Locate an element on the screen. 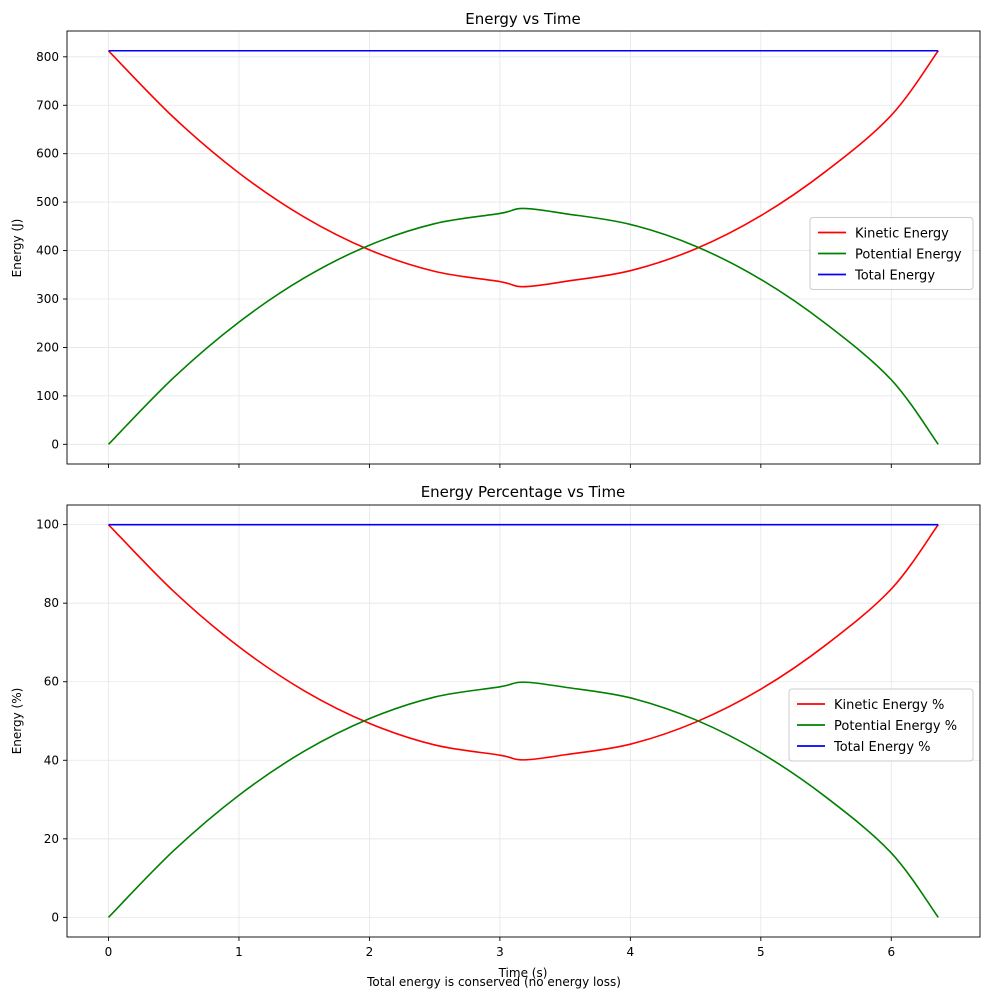  x-tick-label: 5 is located at coordinates (761, 952).